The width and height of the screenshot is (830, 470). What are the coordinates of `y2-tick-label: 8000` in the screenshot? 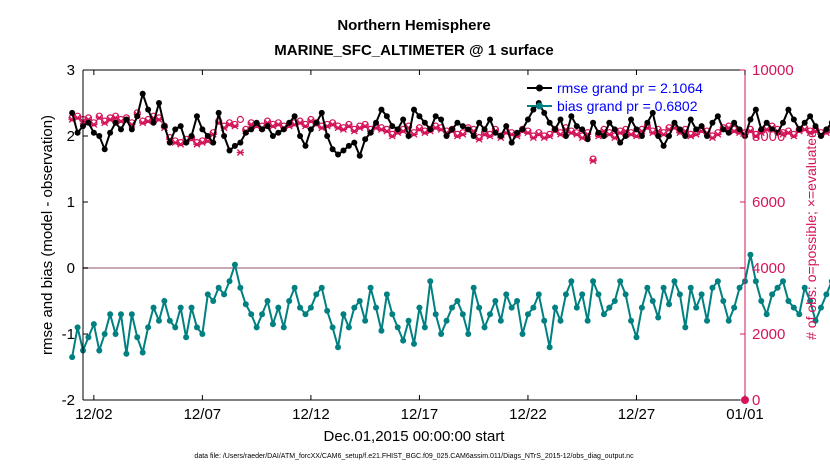 It's located at (768, 136).